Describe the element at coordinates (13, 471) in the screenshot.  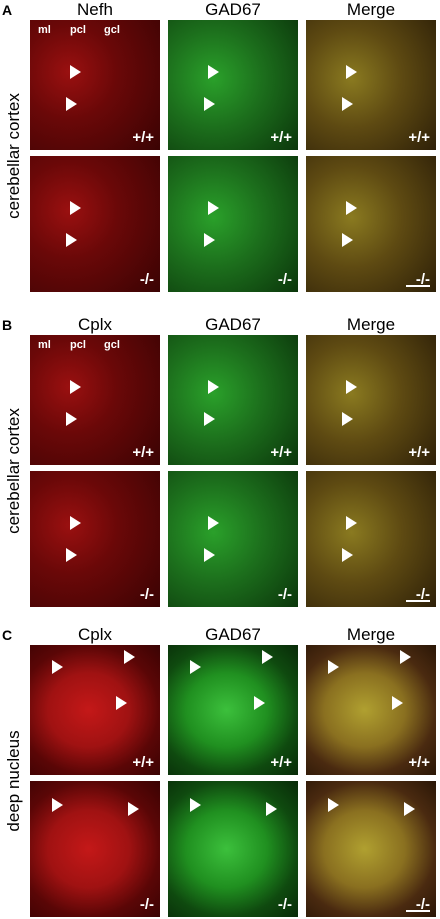
I see `side-label: cerebellar cortex` at that location.